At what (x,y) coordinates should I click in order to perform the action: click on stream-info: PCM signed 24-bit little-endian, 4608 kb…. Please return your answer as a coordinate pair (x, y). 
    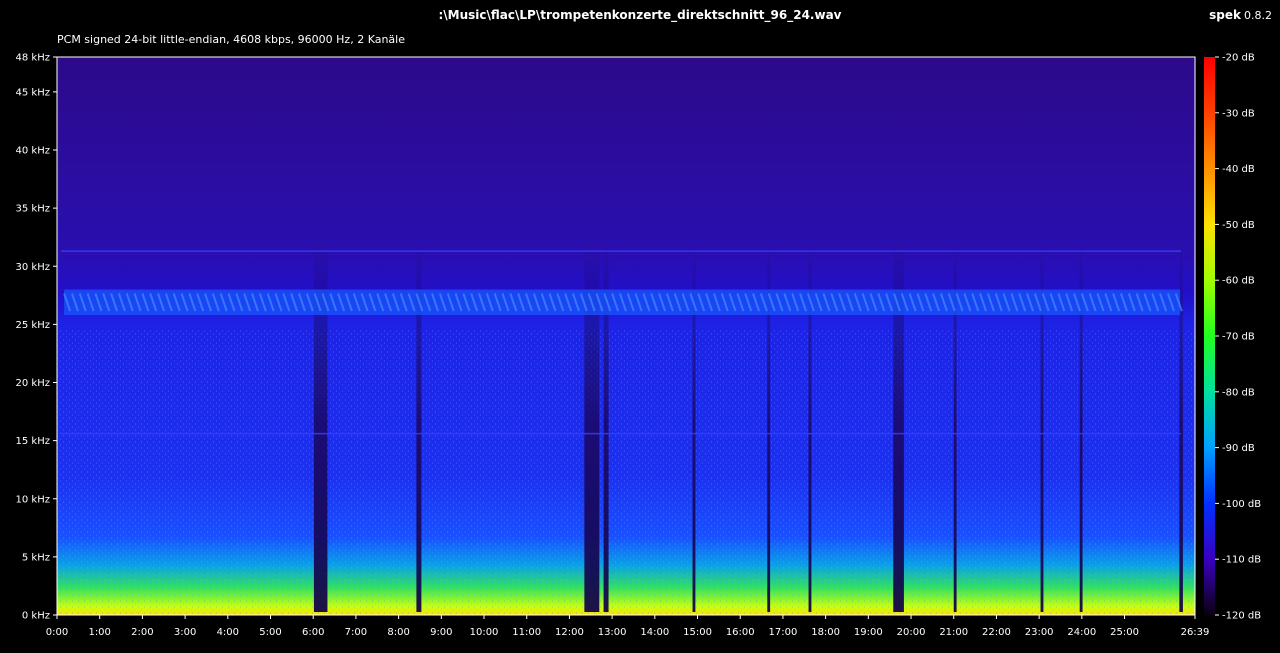
    Looking at the image, I should click on (231, 39).